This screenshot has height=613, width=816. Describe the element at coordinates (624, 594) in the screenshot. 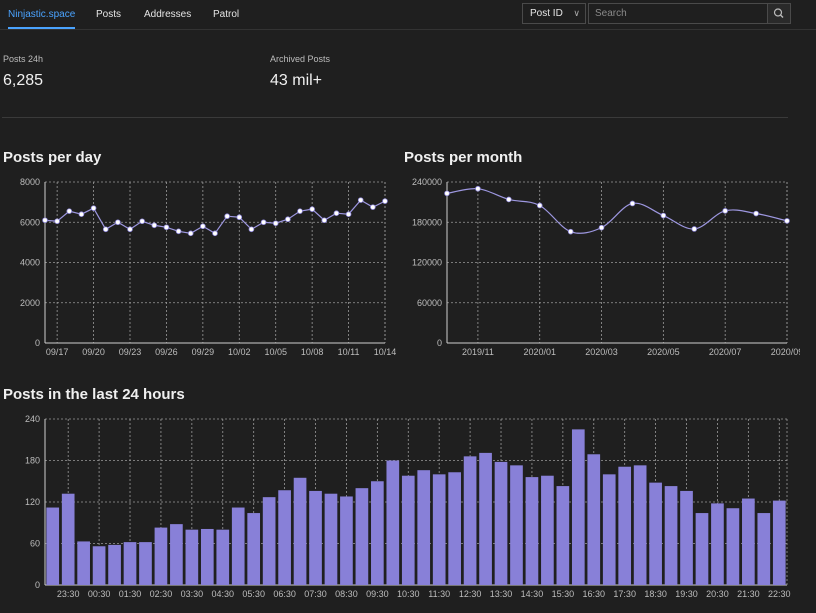

I see `x-tick-label: 17:30` at that location.